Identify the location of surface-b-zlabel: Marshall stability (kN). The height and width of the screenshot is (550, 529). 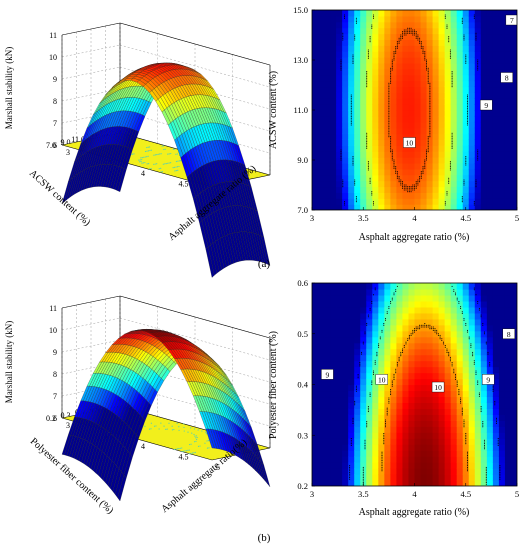
(9, 362).